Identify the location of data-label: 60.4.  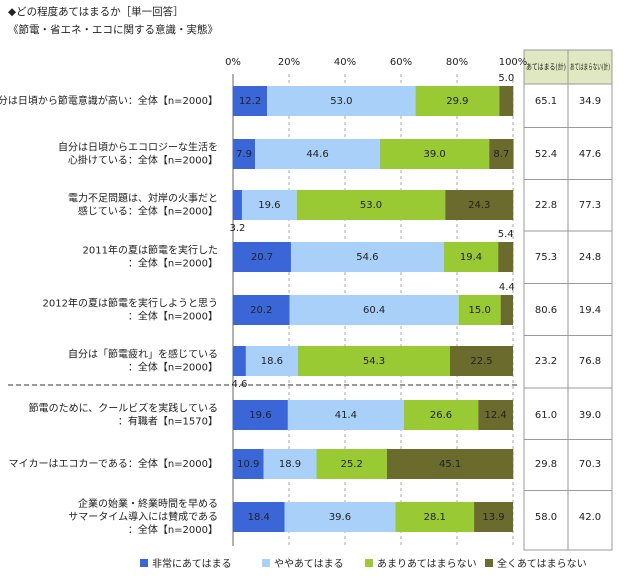
(374, 310).